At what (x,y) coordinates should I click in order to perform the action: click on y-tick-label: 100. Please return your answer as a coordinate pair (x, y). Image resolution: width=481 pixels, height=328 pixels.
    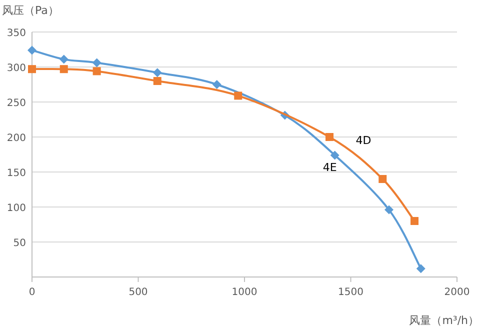
    Looking at the image, I should click on (16, 208).